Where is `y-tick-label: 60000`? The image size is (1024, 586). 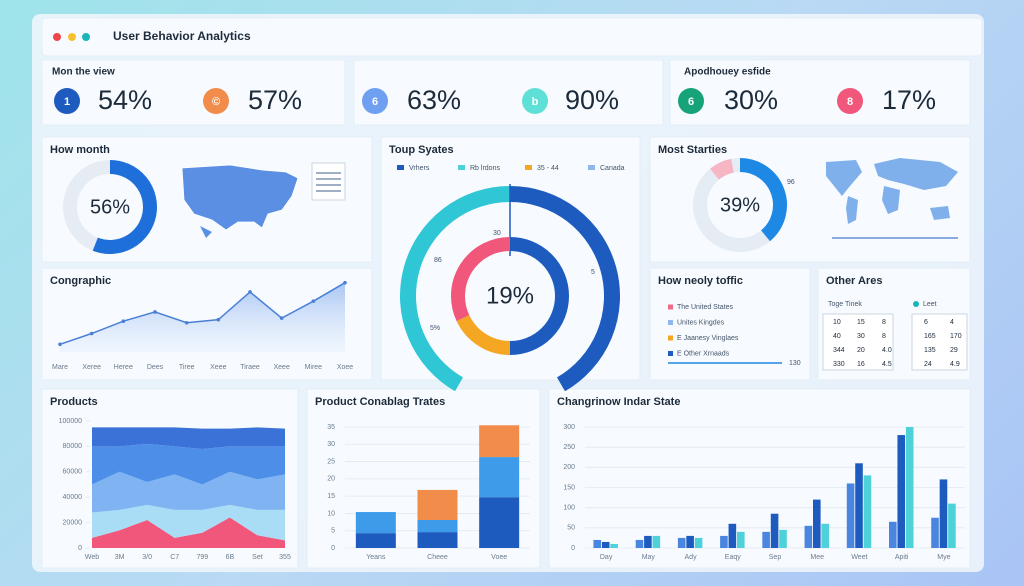 y-tick-label: 60000 is located at coordinates (73, 472).